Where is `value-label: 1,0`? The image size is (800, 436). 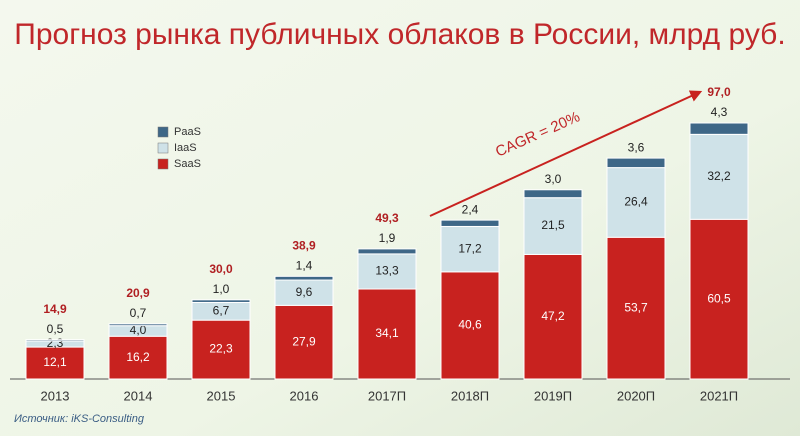 value-label: 1,0 is located at coordinates (221, 289).